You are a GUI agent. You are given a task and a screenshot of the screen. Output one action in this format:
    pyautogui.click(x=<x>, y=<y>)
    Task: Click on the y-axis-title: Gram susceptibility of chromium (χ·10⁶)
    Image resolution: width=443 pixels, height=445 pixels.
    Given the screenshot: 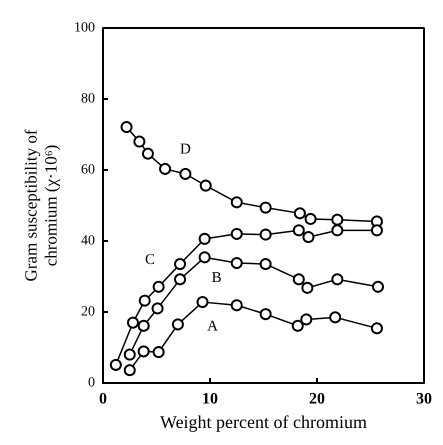 What is the action you would take?
    pyautogui.click(x=41, y=205)
    